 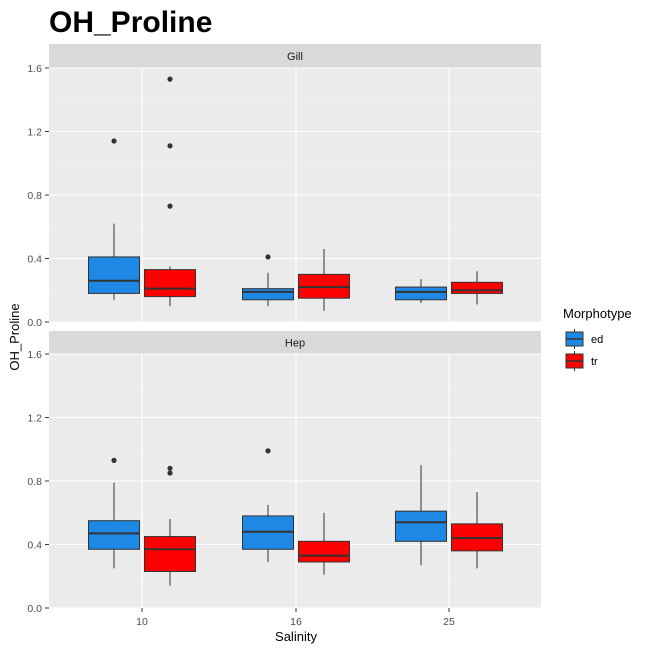 What do you see at coordinates (449, 622) in the screenshot?
I see `x-tick-label: 25` at bounding box center [449, 622].